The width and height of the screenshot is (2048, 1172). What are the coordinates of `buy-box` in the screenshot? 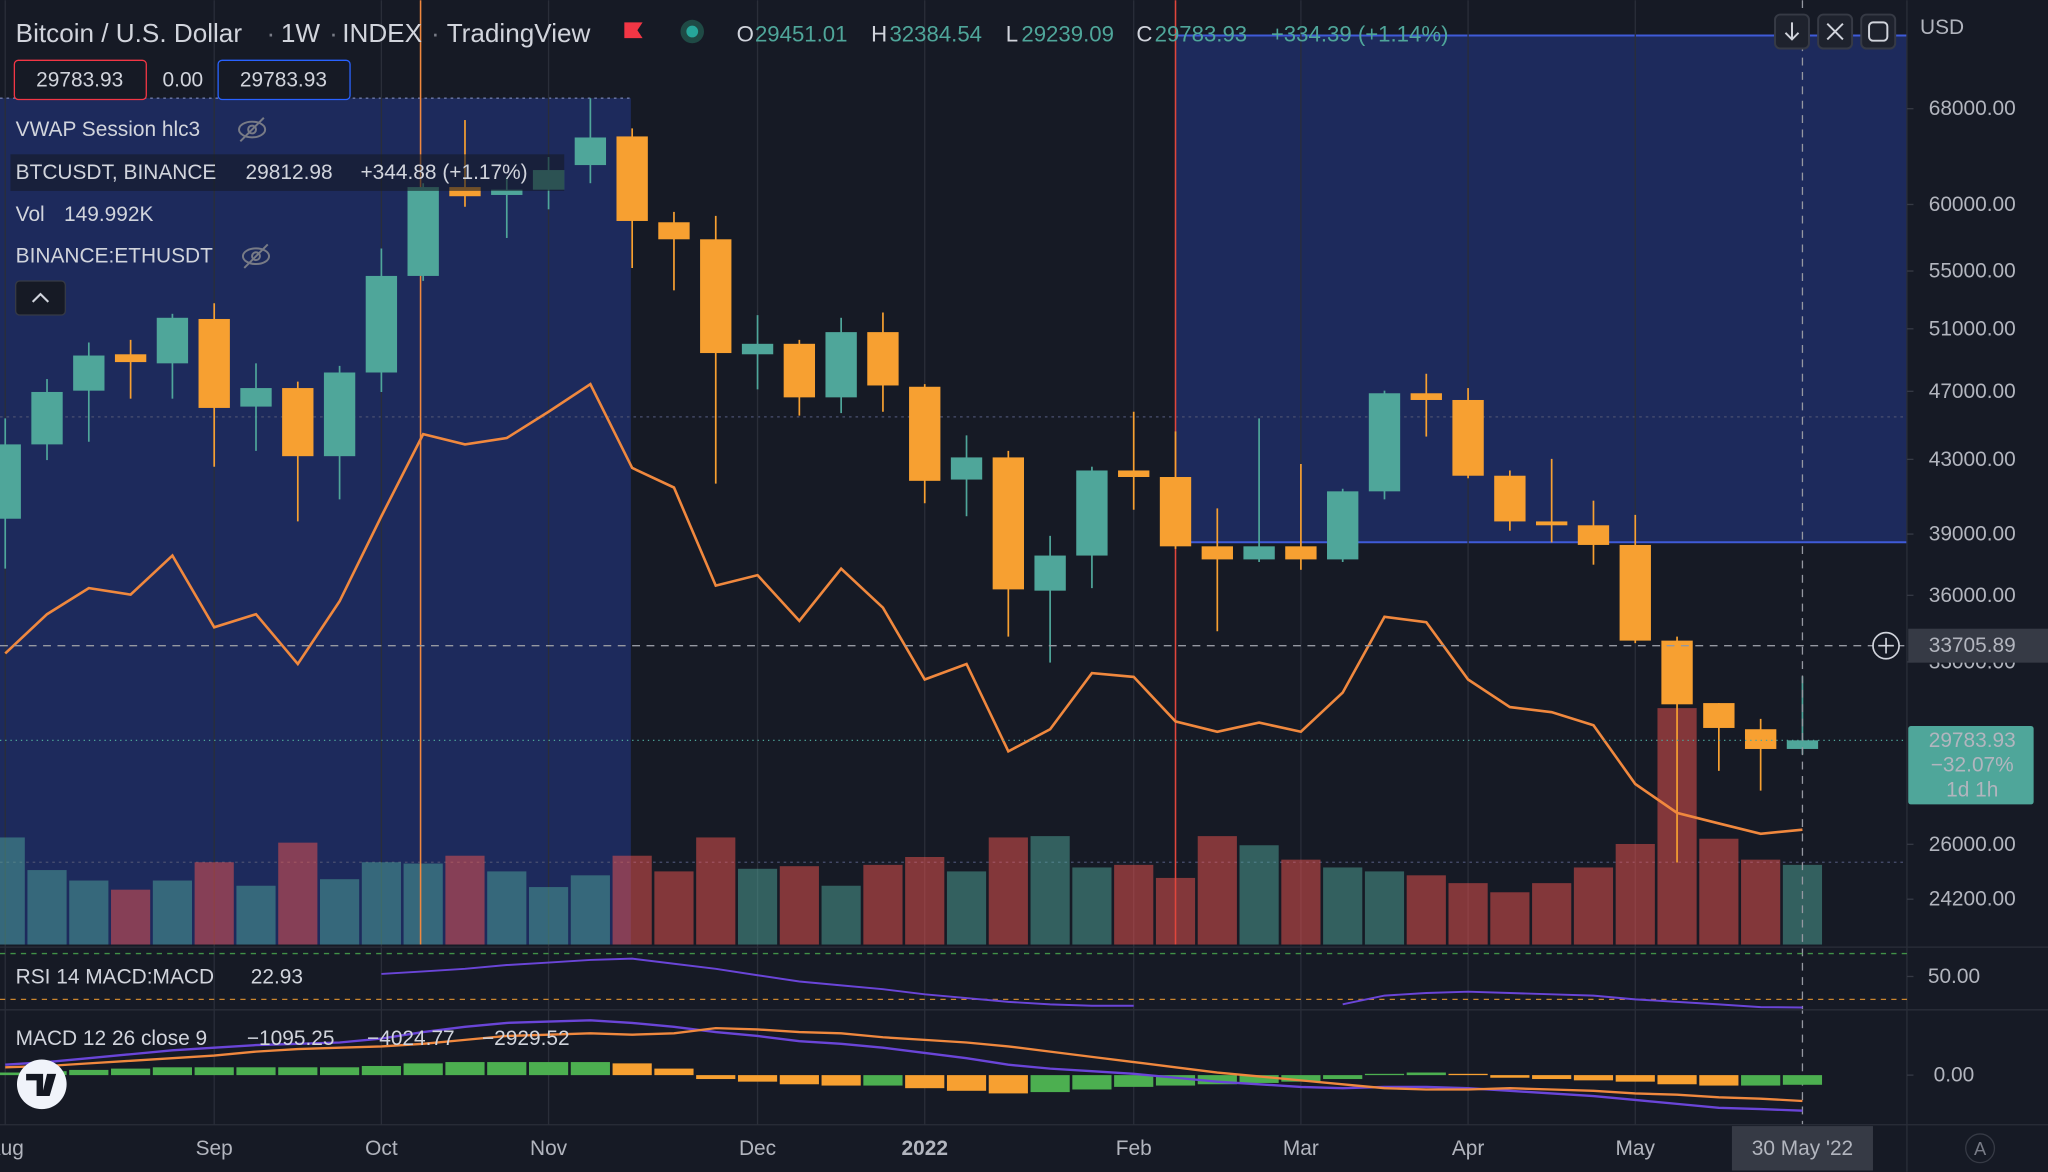 It's located at (284, 80).